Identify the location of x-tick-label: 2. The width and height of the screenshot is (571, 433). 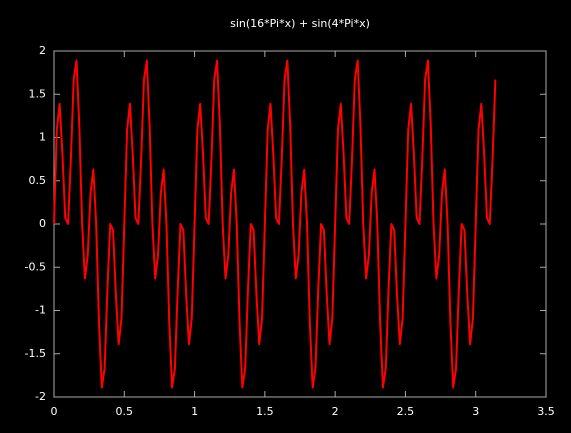
(335, 411).